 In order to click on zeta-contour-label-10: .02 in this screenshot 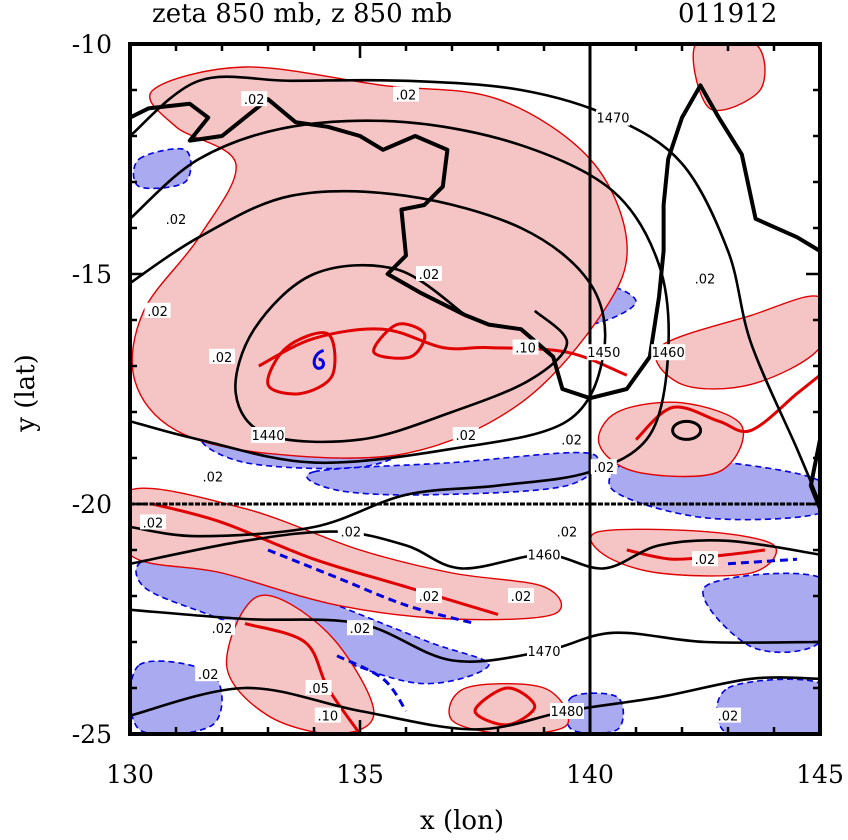, I will do `click(153, 523)`.